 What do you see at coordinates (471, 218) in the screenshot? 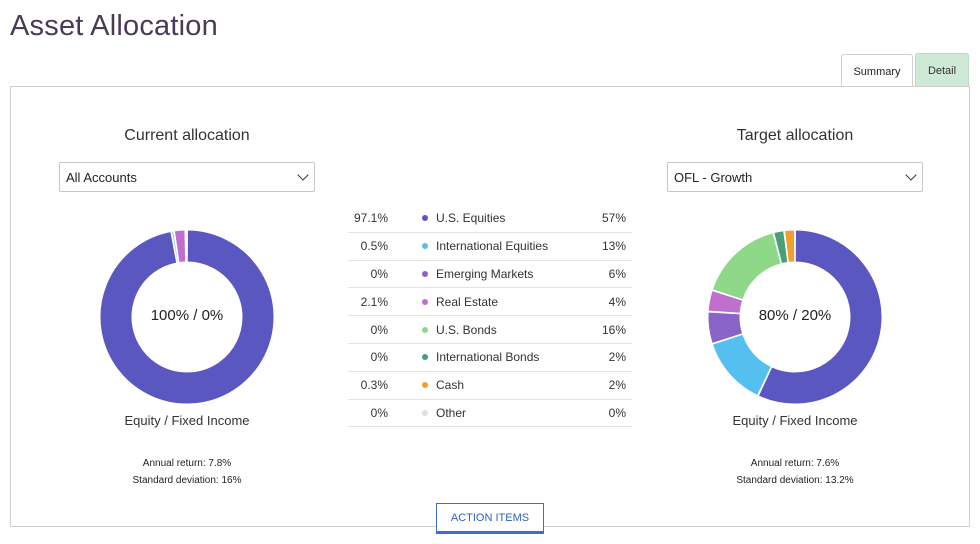
I see `asset-class-name: U.S. Equities` at bounding box center [471, 218].